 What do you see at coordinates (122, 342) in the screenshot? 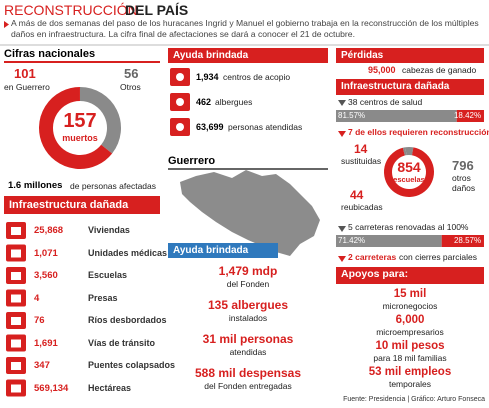
I see `infra-label: Vías de tránsito` at bounding box center [122, 342].